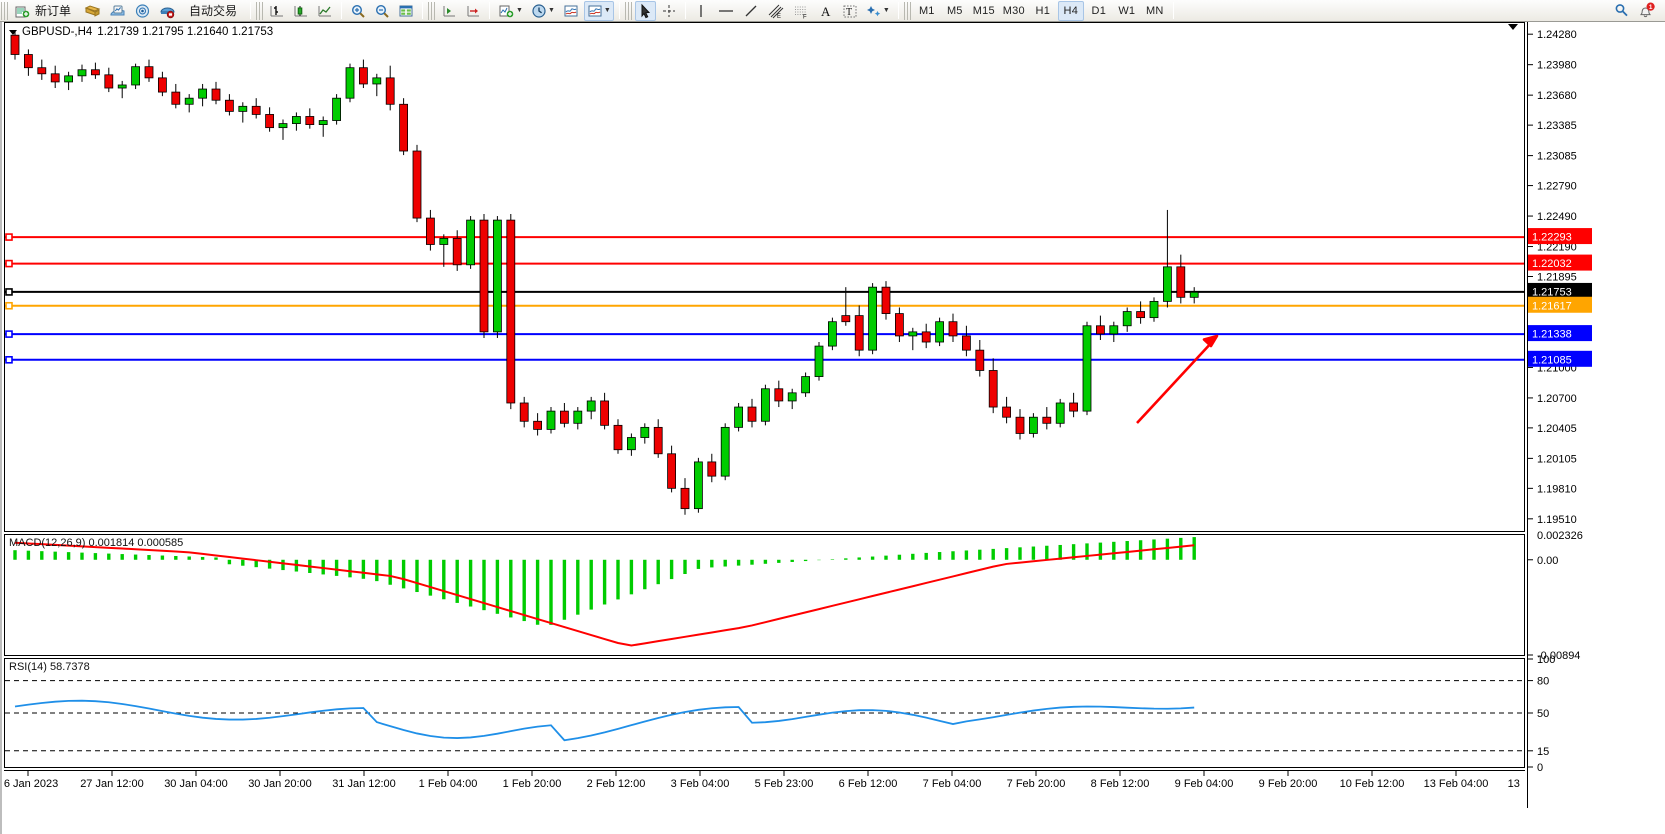 The height and width of the screenshot is (834, 1665). What do you see at coordinates (1127, 11) in the screenshot?
I see `tf-w1-button: W1` at bounding box center [1127, 11].